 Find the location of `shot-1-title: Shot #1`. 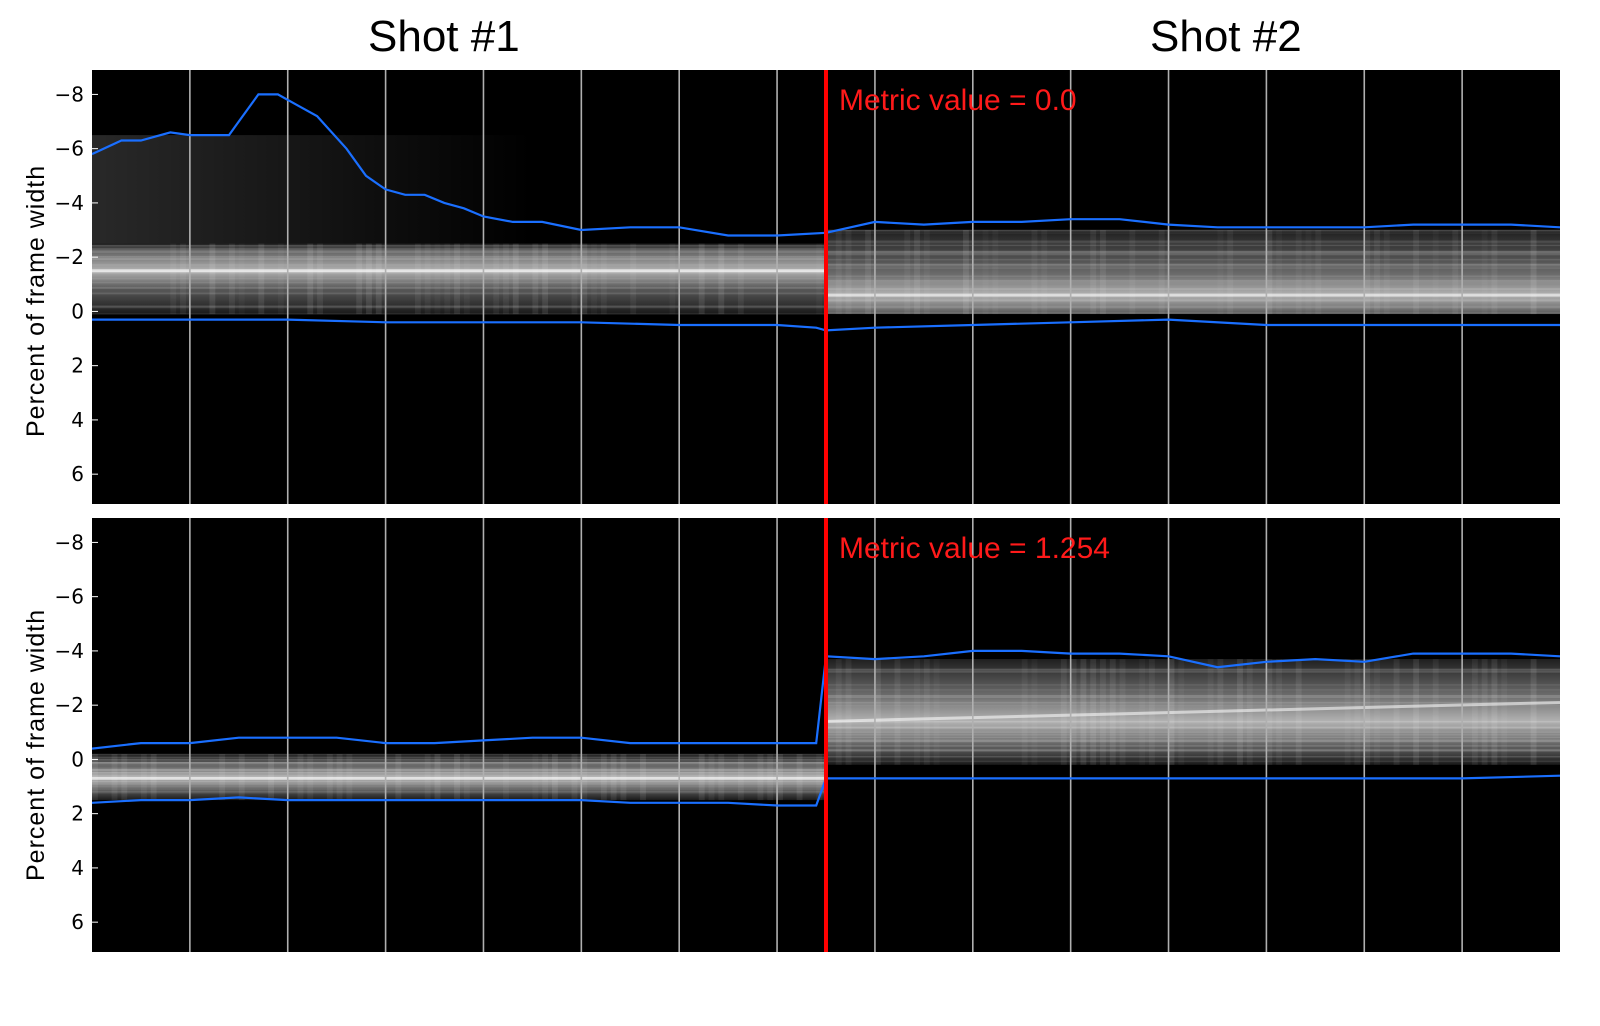

shot-1-title: Shot #1 is located at coordinates (444, 36).